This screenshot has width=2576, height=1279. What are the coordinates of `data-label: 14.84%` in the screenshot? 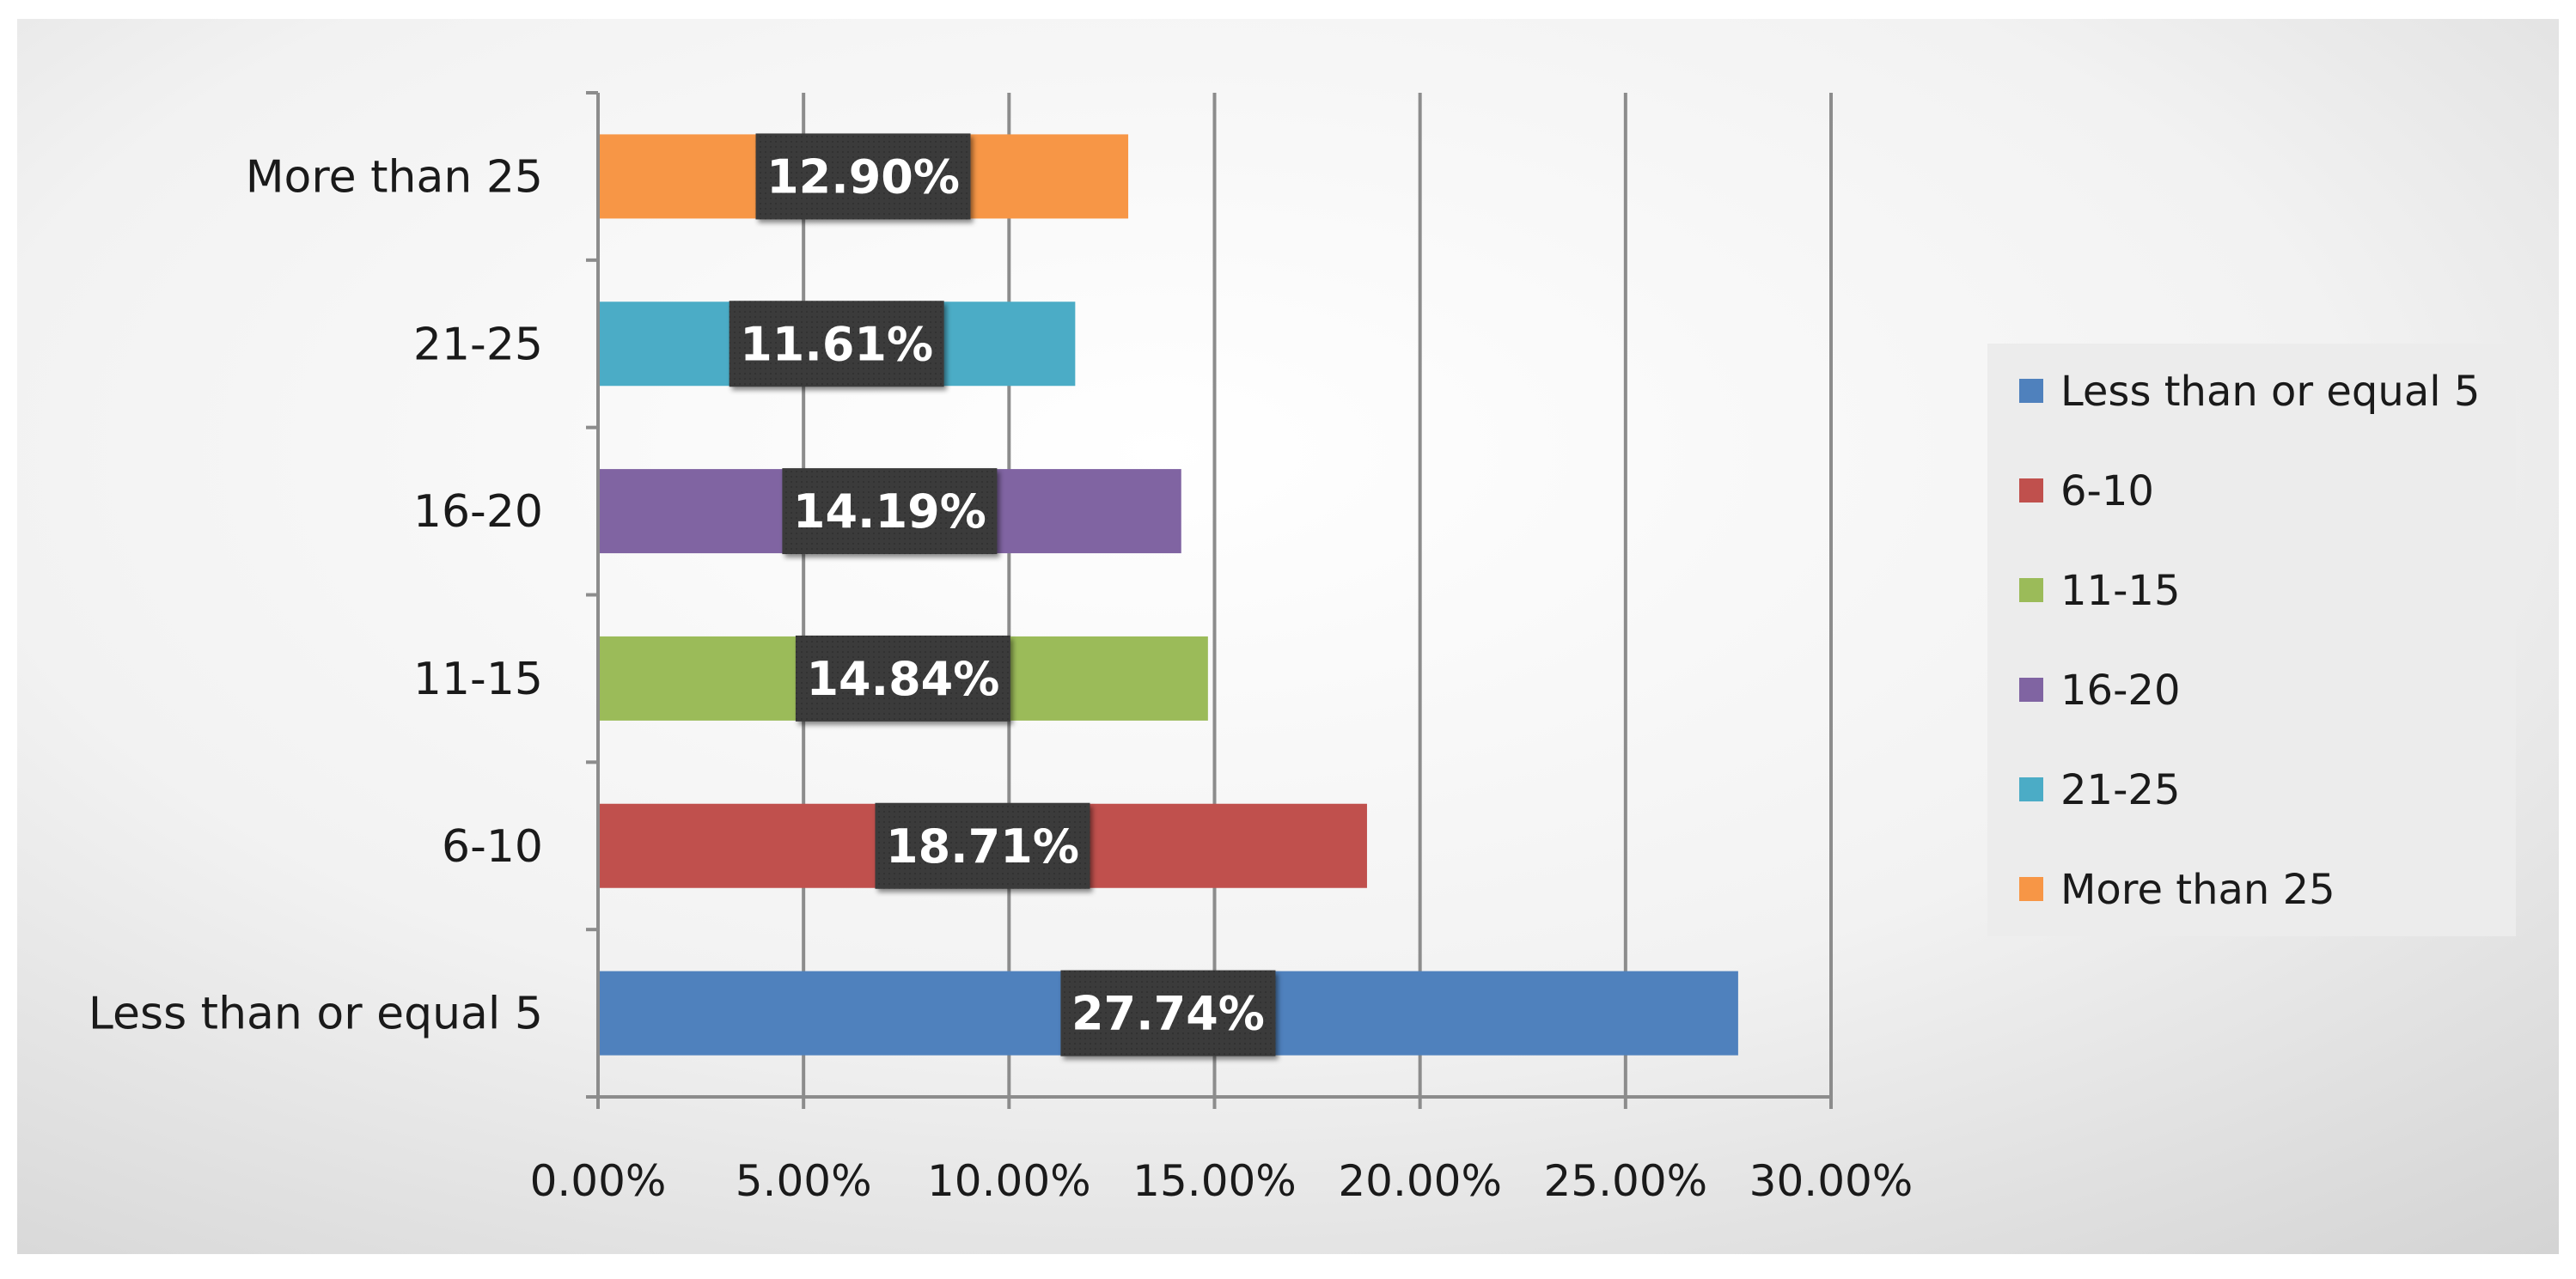 It's located at (902, 679).